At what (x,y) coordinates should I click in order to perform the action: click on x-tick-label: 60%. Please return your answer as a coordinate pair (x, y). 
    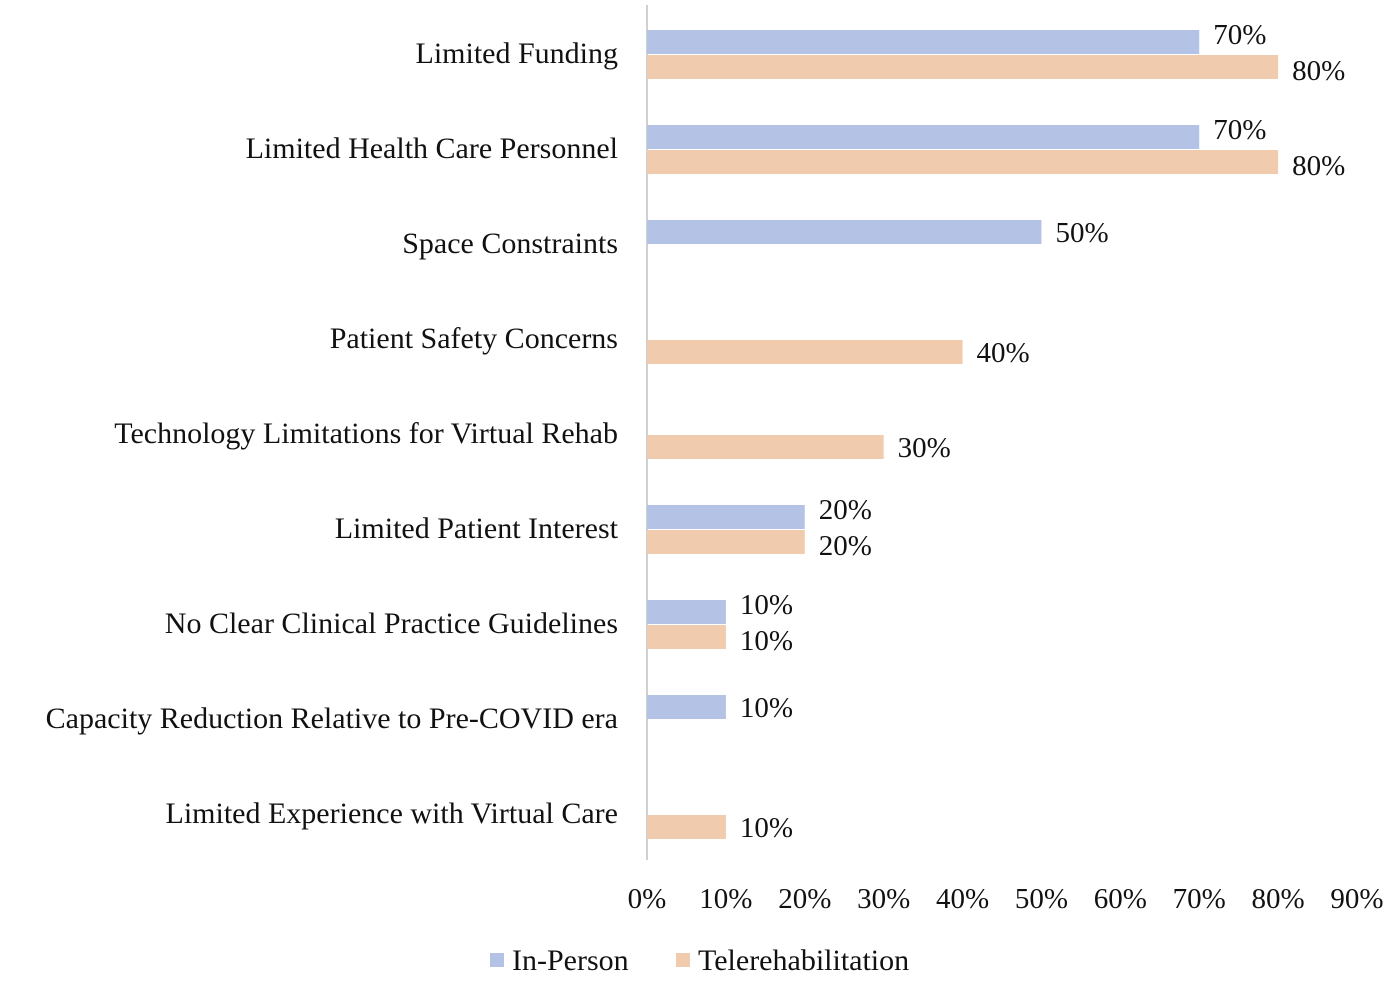
    Looking at the image, I should click on (1120, 899).